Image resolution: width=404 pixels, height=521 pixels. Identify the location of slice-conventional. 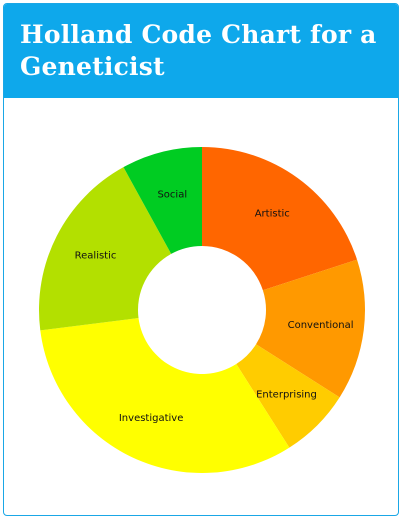
(310, 328).